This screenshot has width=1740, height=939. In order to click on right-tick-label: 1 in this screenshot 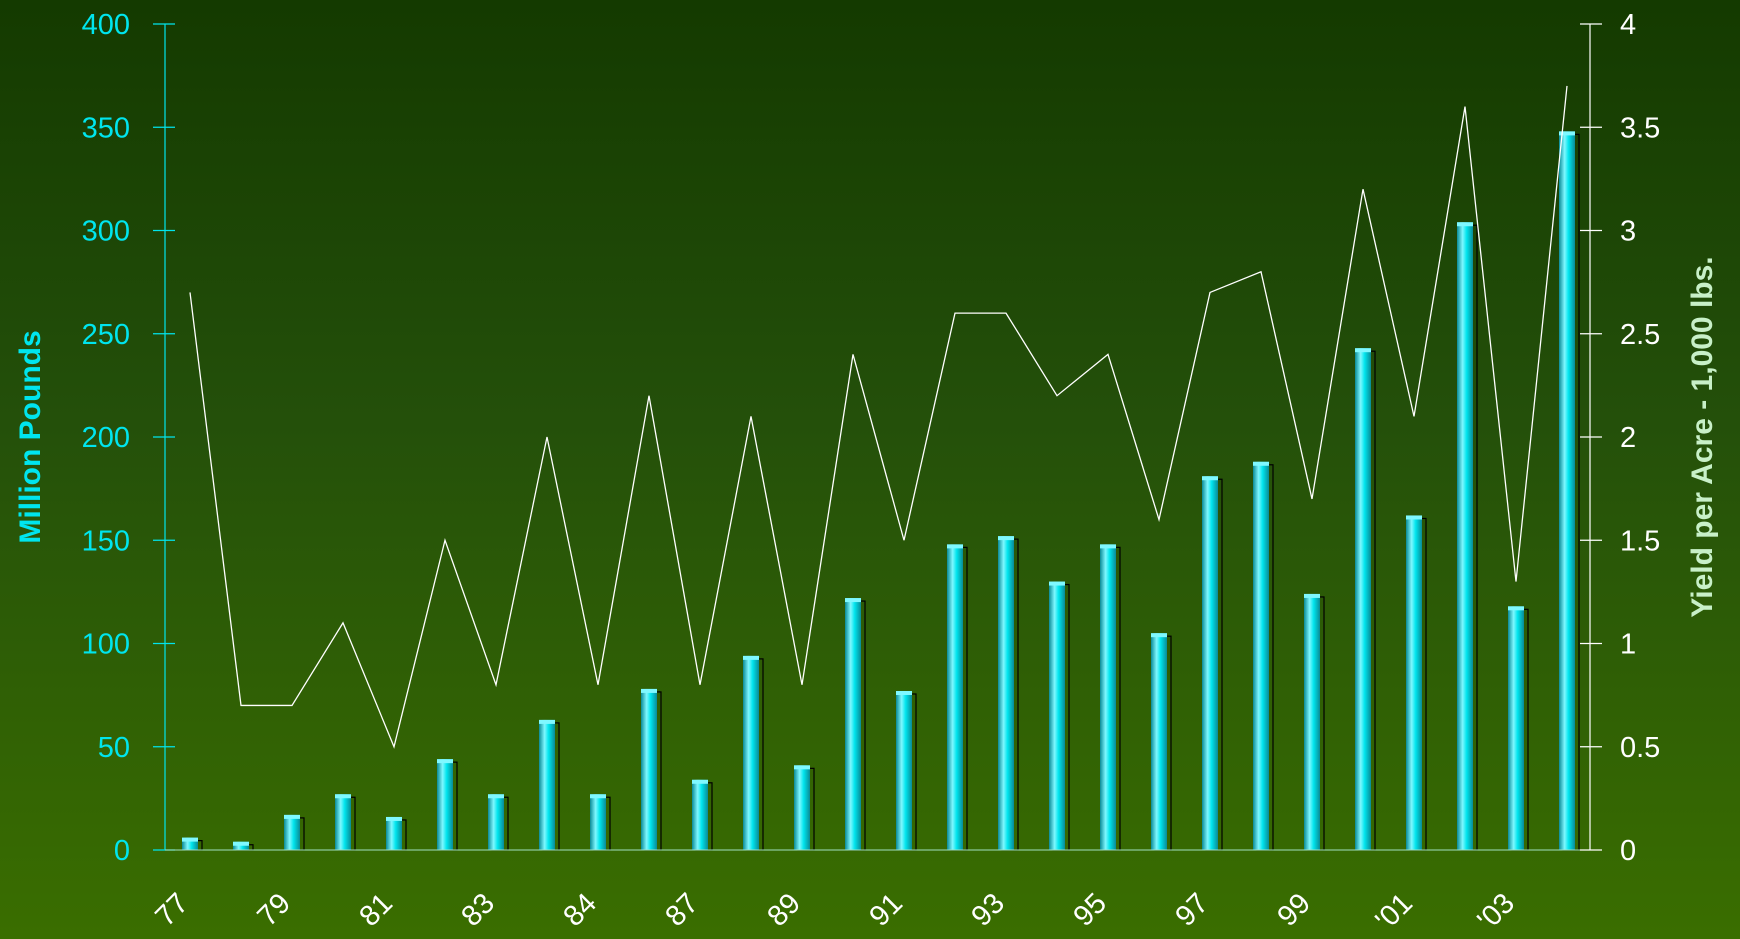, I will do `click(1628, 645)`.